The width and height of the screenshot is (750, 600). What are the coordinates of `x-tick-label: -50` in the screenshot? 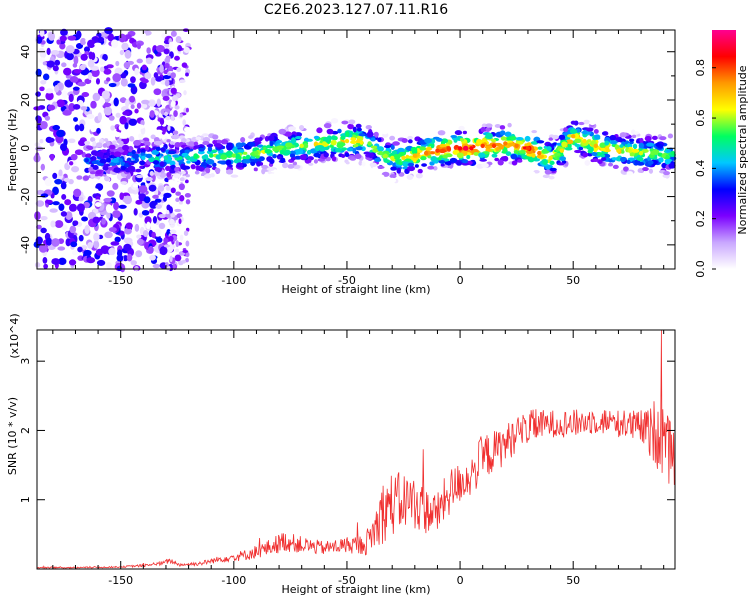 It's located at (347, 580).